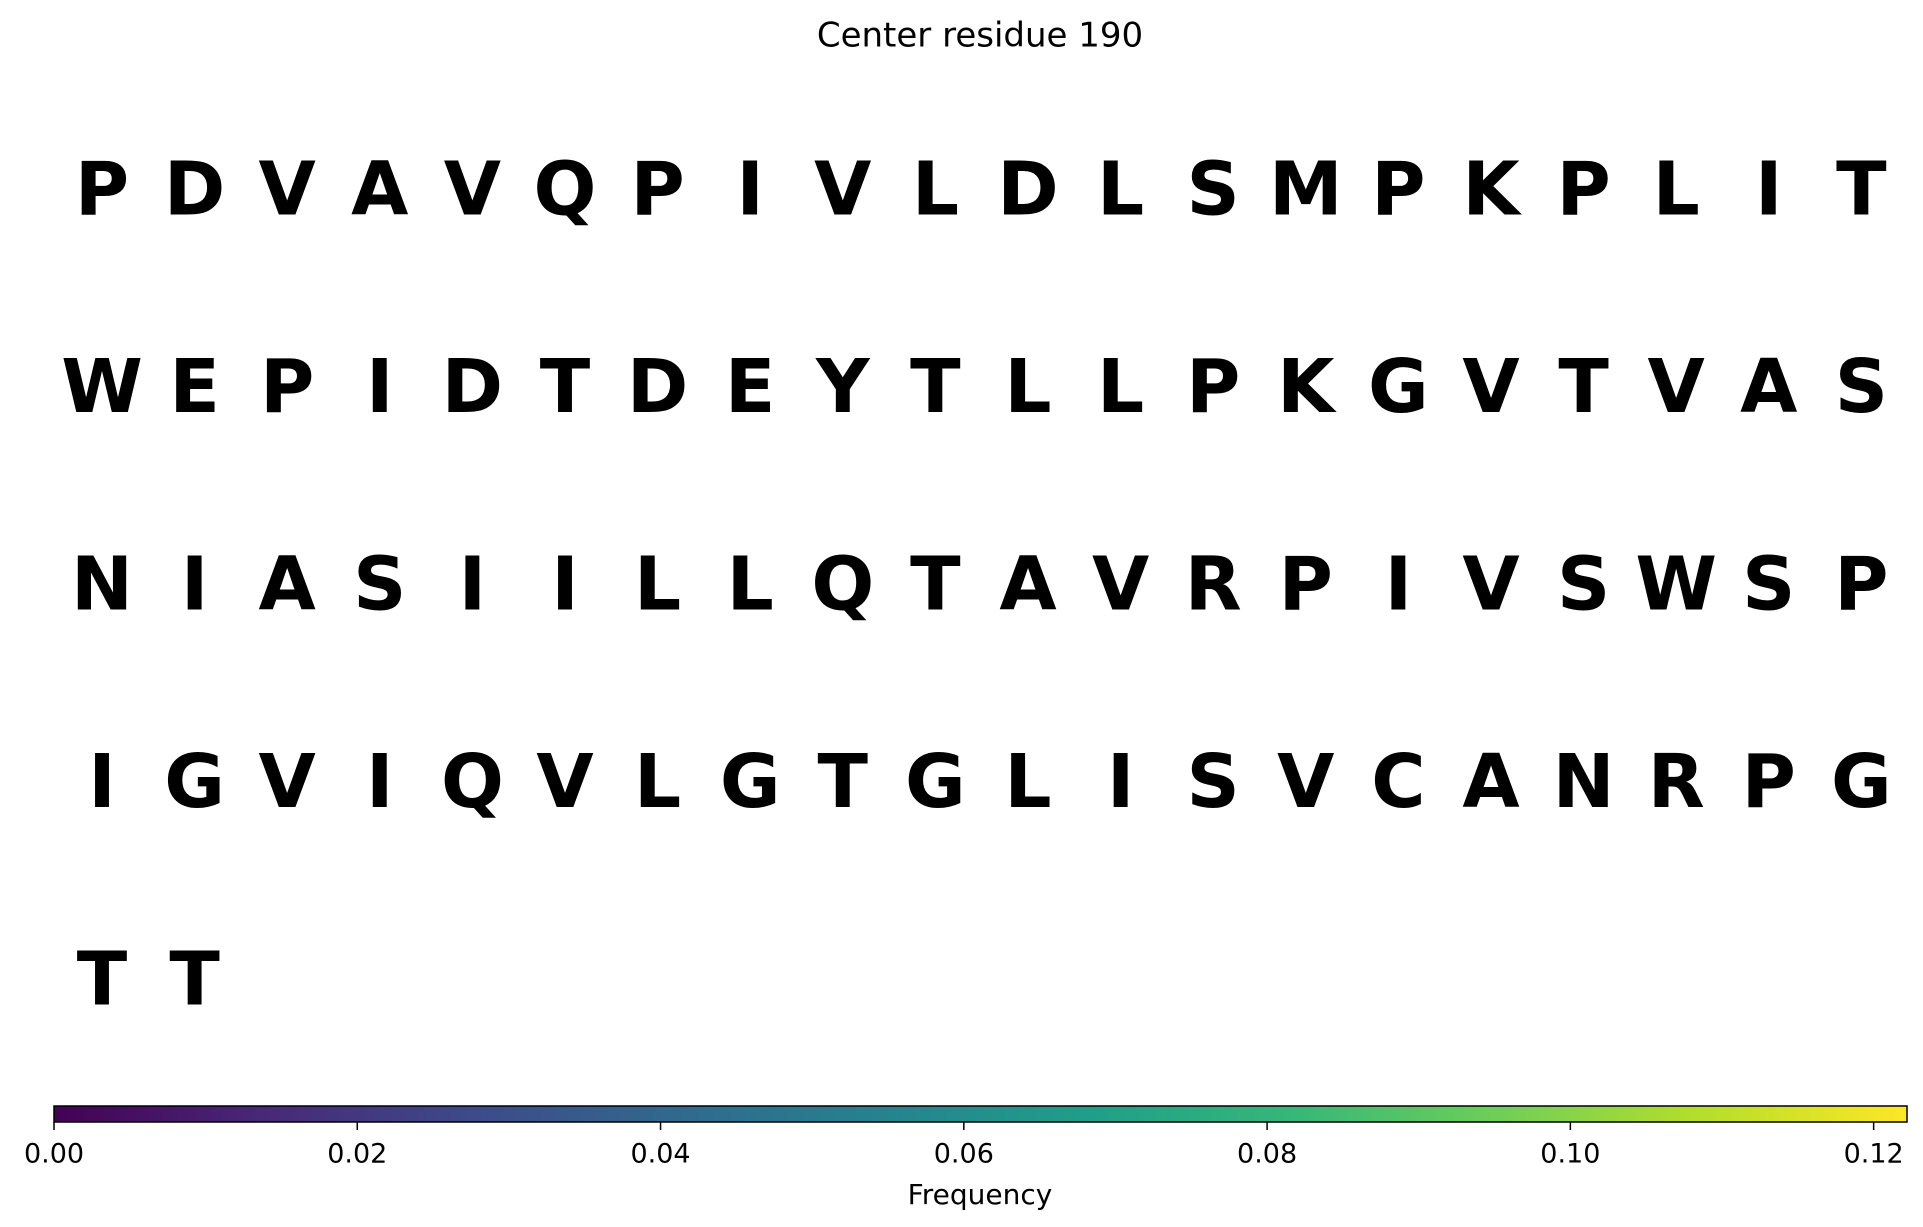  I want to click on tick-label: 0.06, so click(964, 1154).